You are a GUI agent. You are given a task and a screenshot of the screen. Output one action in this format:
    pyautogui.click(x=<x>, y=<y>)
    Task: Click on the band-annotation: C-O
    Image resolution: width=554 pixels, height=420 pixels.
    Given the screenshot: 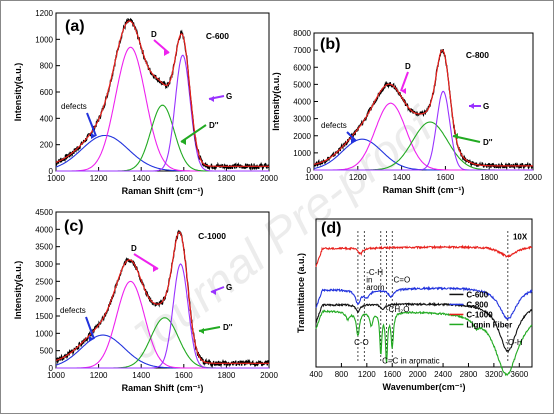 What is the action you would take?
    pyautogui.click(x=361, y=342)
    